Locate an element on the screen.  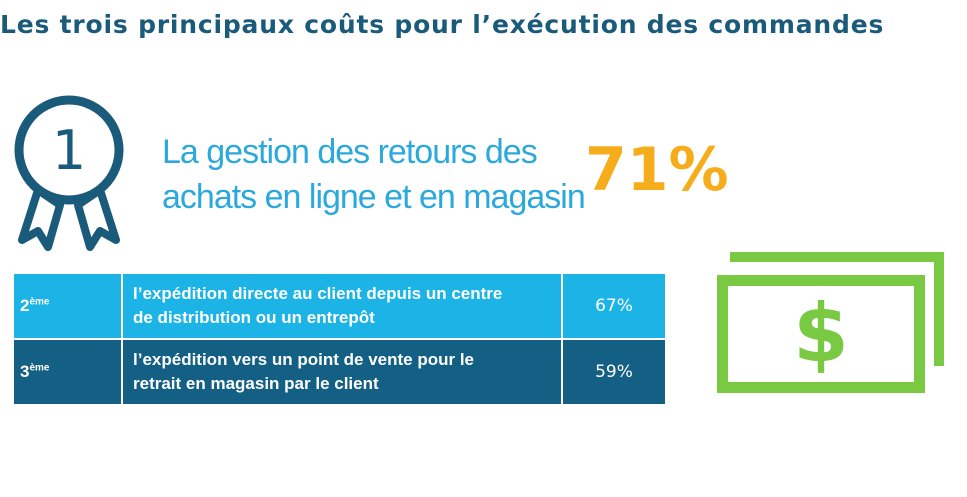
top-cost-label-line1: La gestion des retours des is located at coordinates (350, 152).